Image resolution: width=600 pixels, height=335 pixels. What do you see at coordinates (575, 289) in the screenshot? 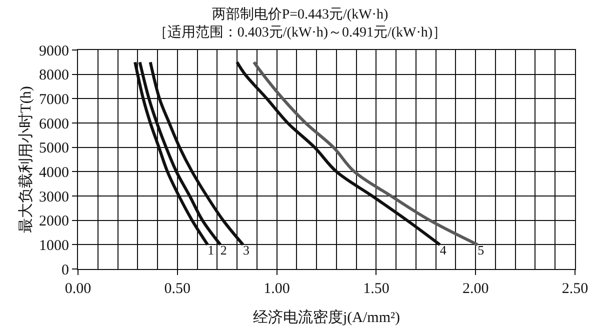
I see `x-tick-label: 2.50` at bounding box center [575, 289].